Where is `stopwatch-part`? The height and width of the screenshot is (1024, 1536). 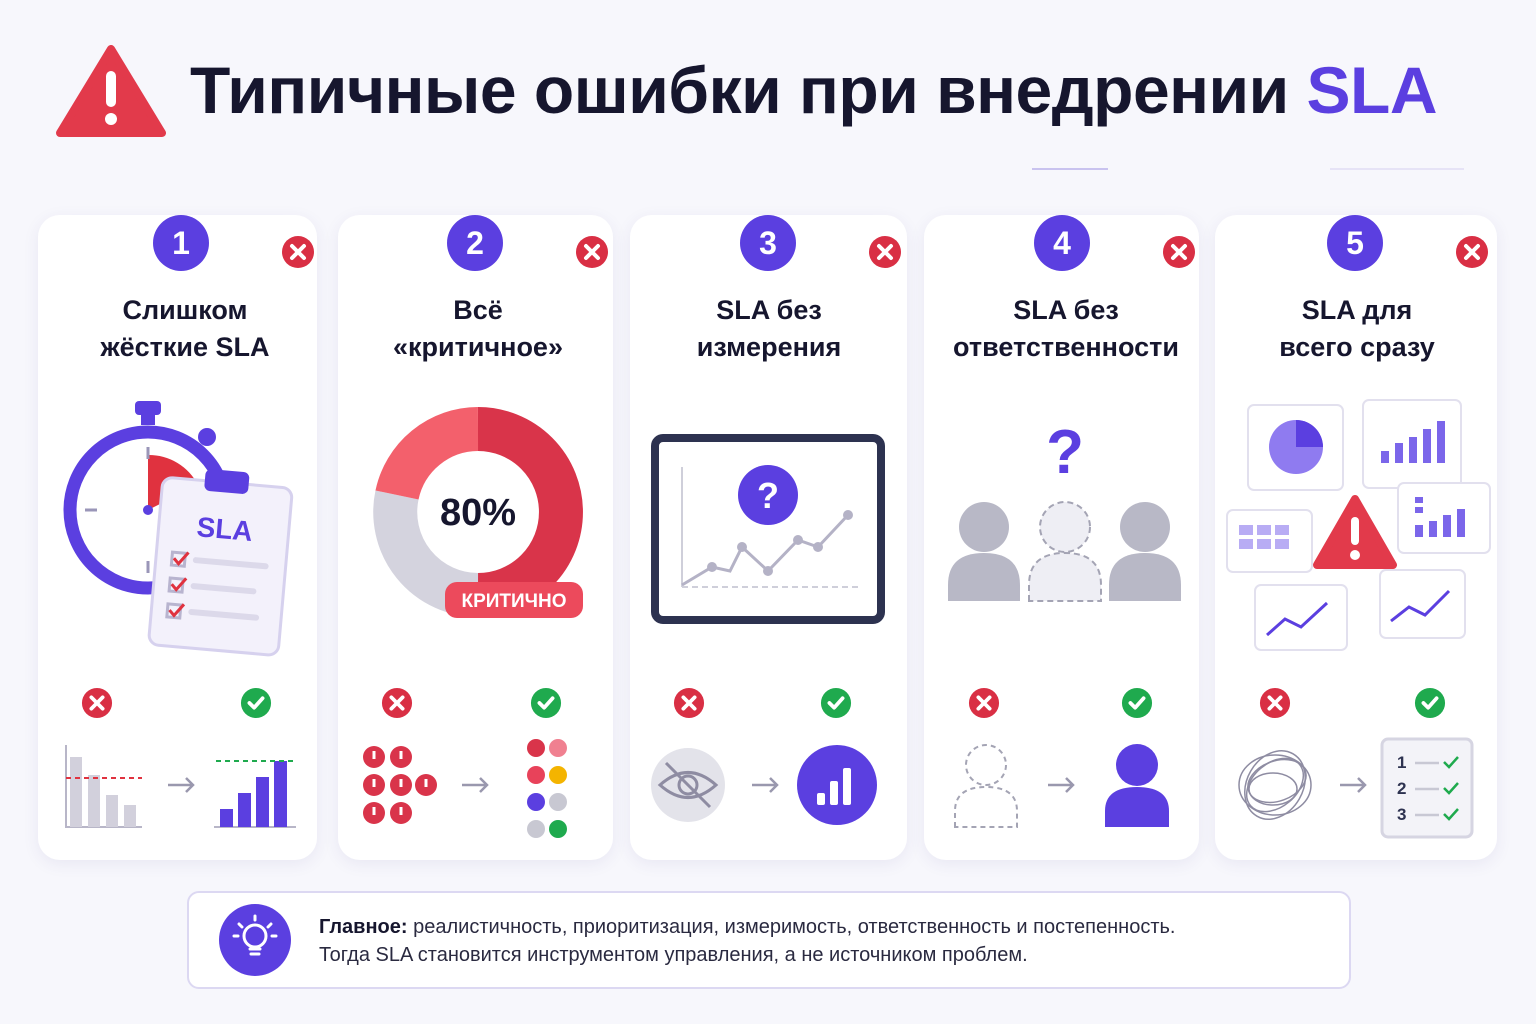 stopwatch-part is located at coordinates (148, 510).